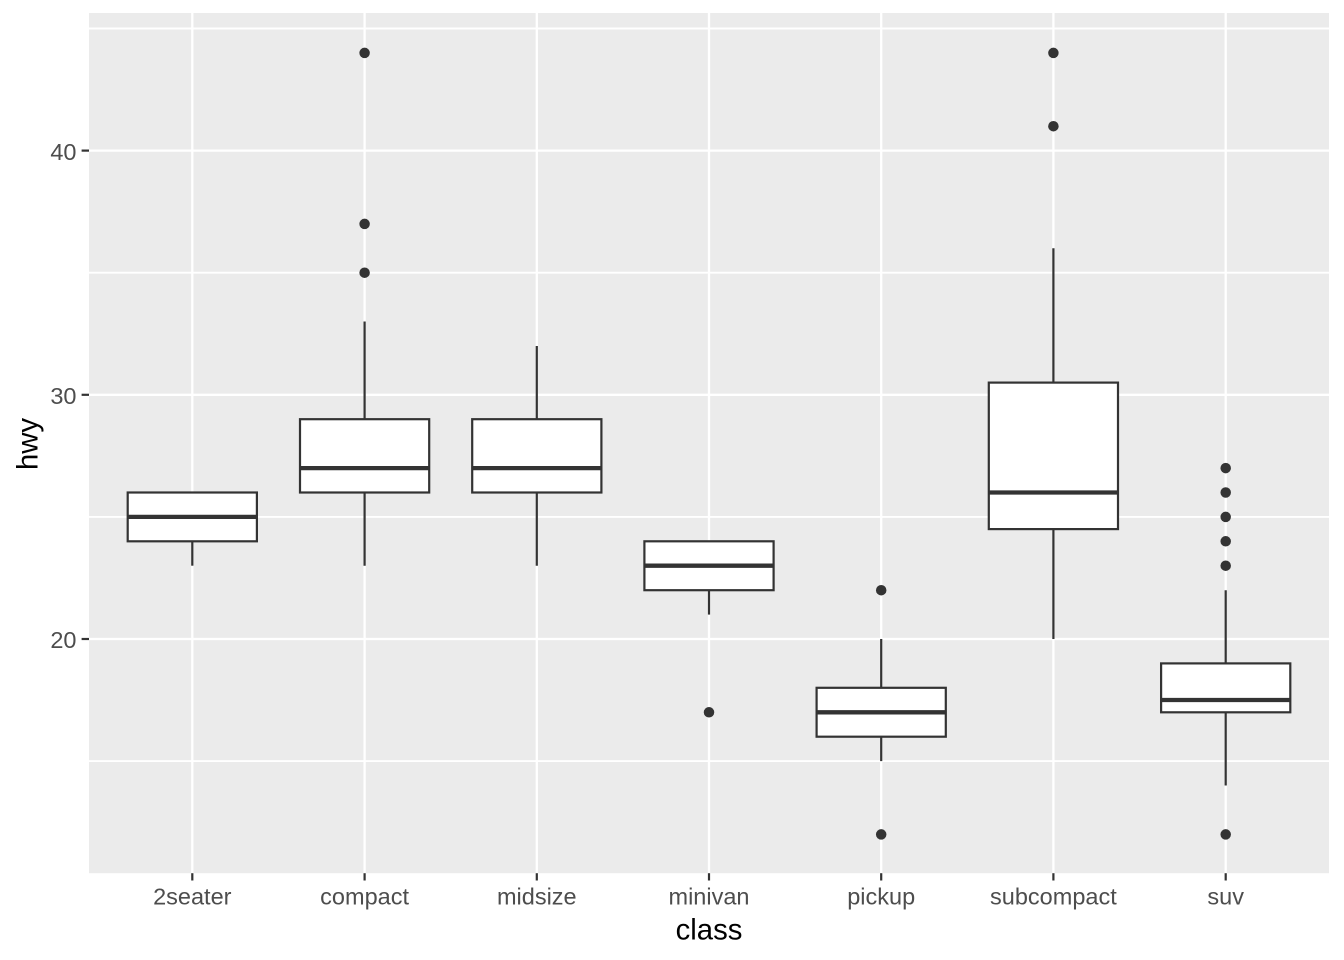 The image size is (1344, 960). What do you see at coordinates (709, 930) in the screenshot?
I see `svg-text: class` at bounding box center [709, 930].